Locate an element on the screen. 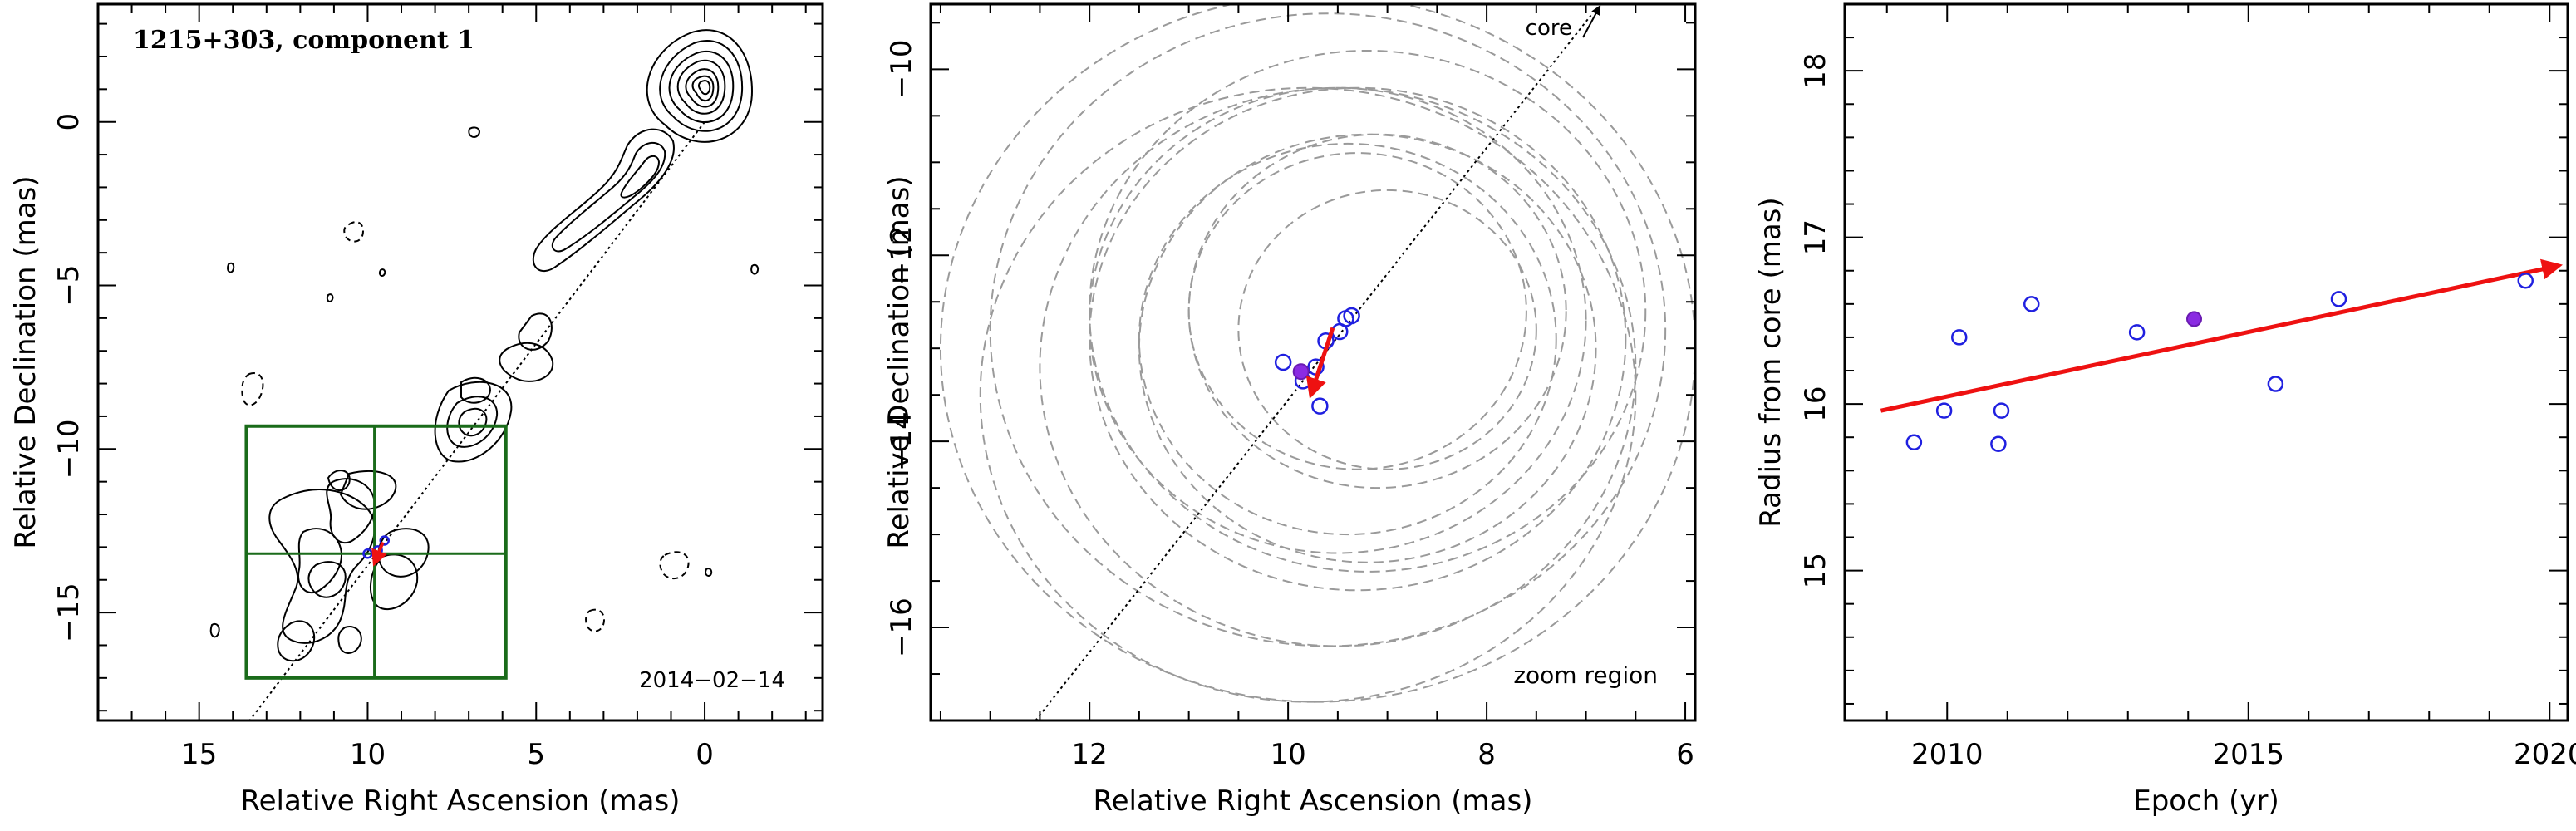  a-ytick-label: 0 is located at coordinates (69, 122).